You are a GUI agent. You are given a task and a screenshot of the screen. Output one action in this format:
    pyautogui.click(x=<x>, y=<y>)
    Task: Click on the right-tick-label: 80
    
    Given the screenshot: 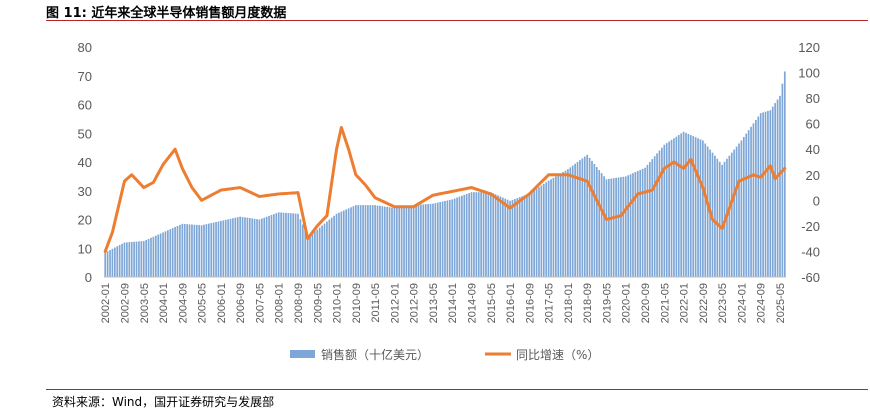 What is the action you would take?
    pyautogui.click(x=813, y=98)
    